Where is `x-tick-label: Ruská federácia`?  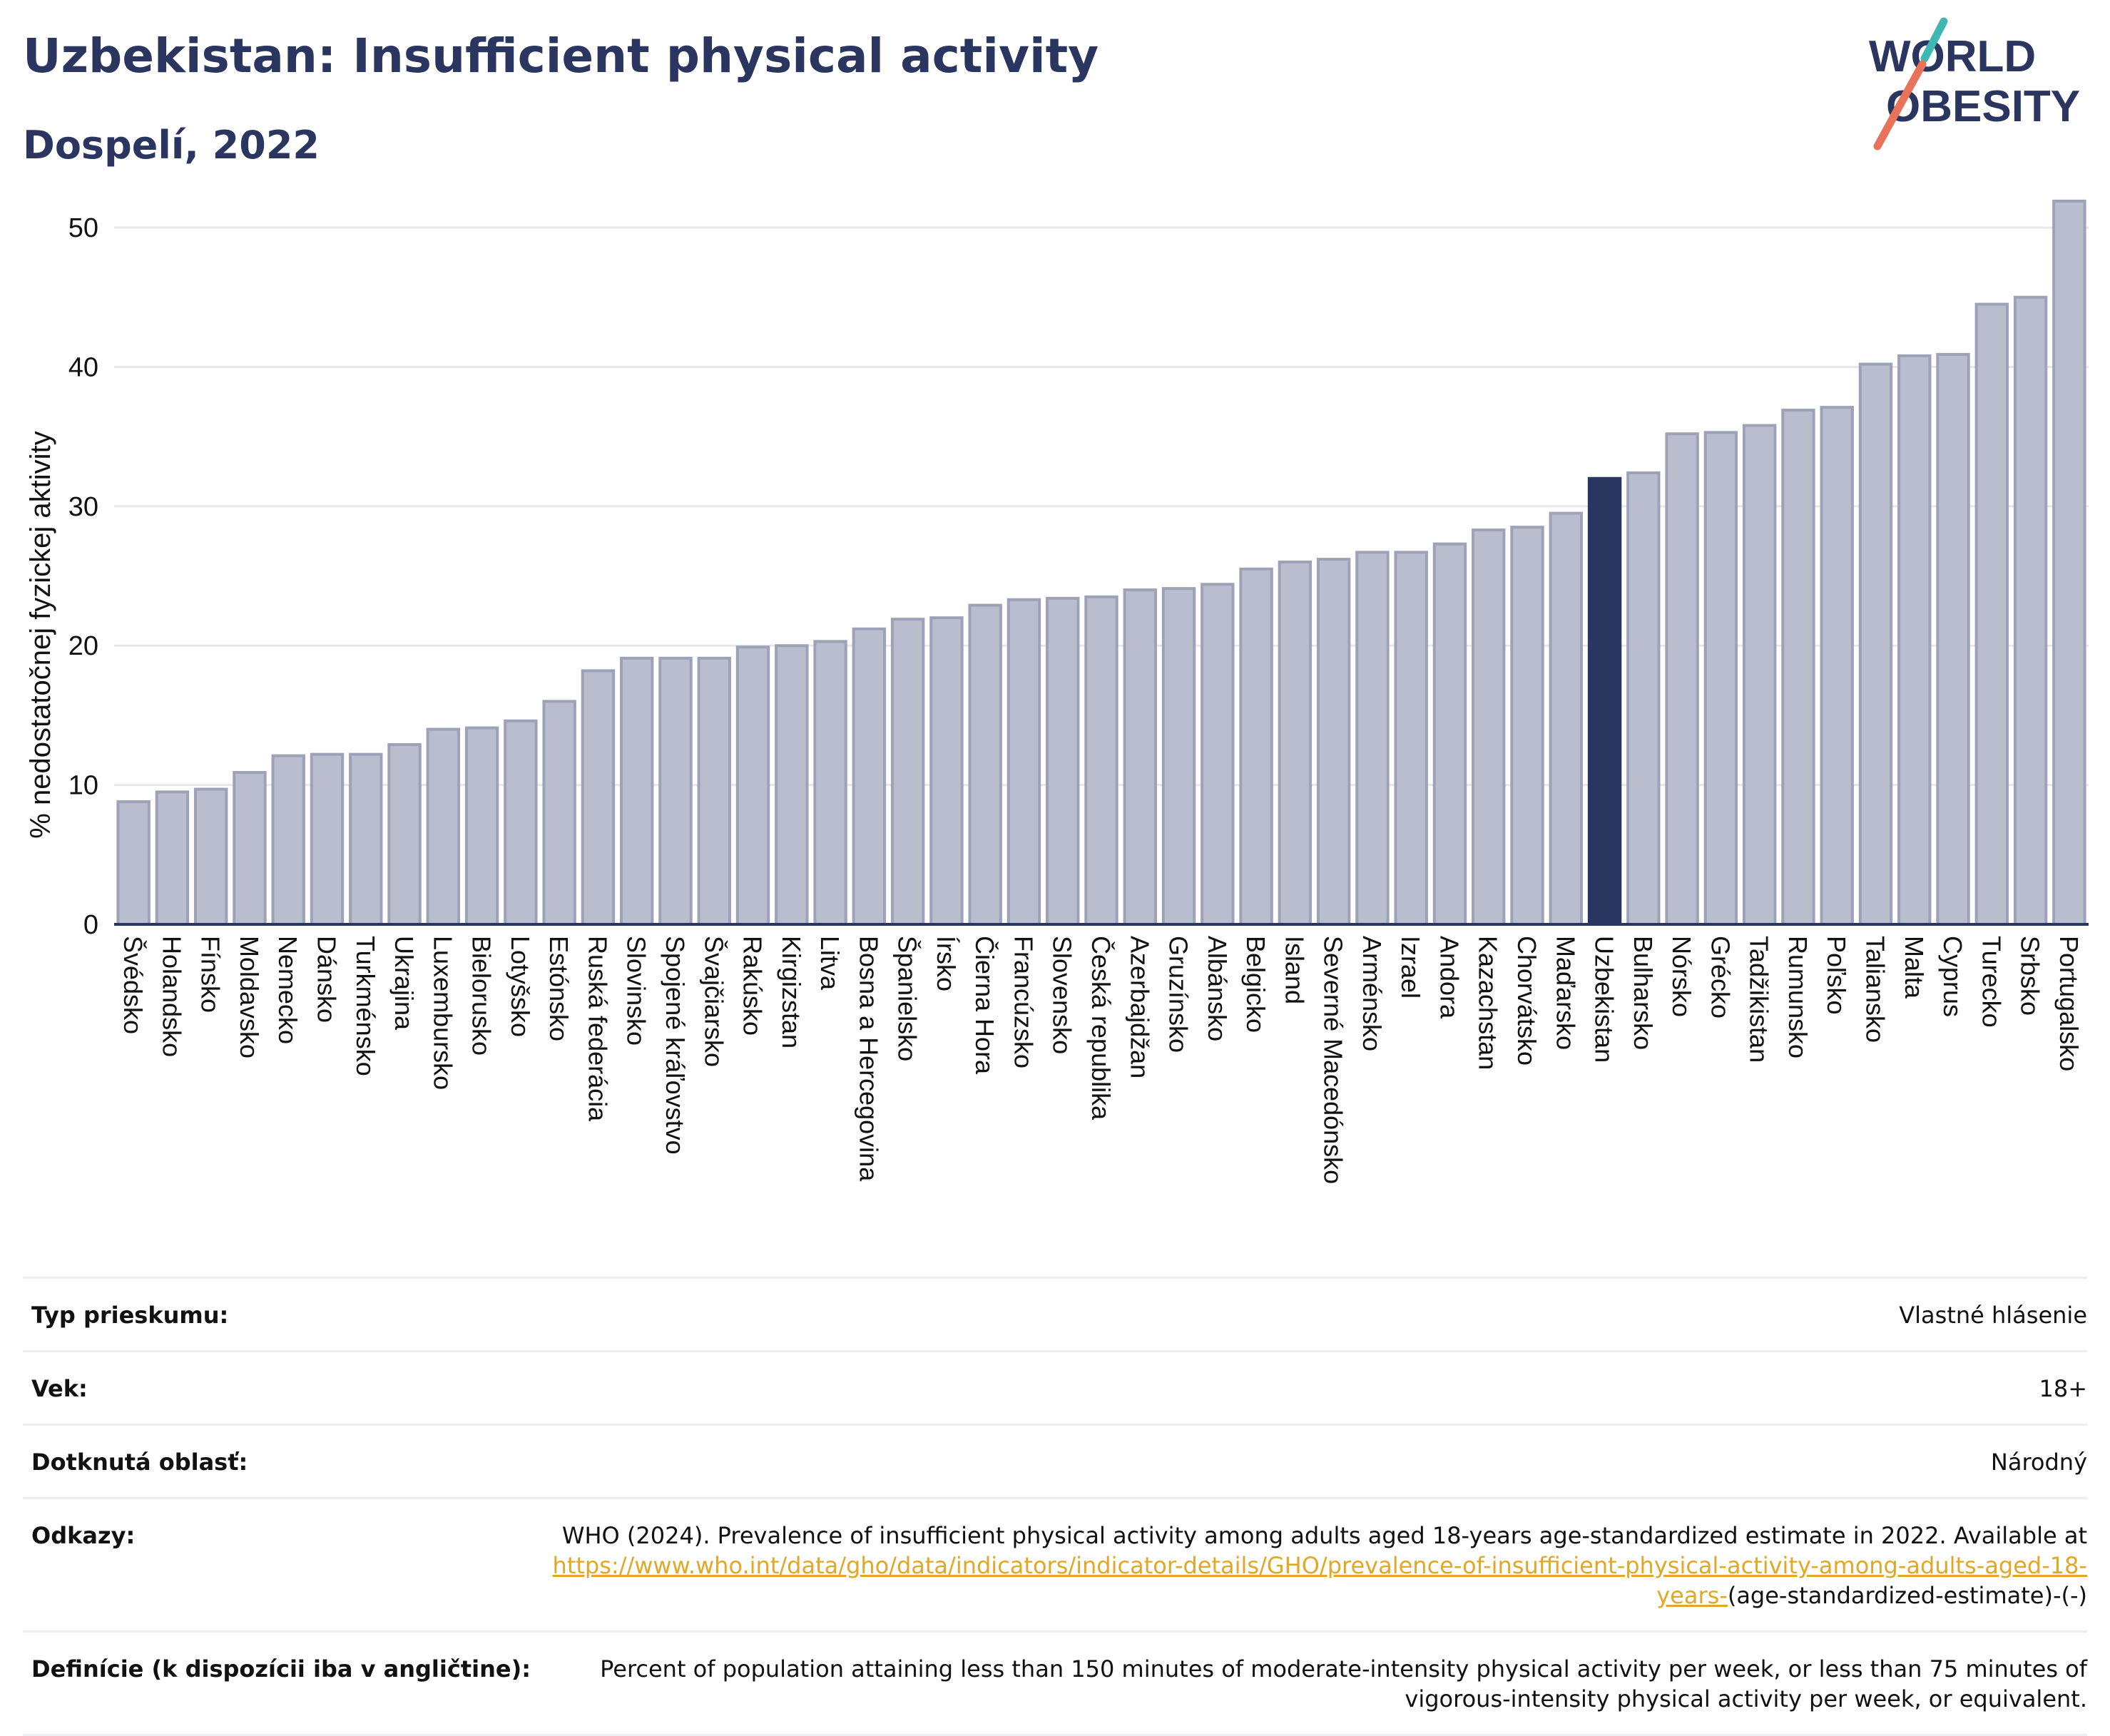
x-tick-label: Ruská federácia is located at coordinates (597, 1029).